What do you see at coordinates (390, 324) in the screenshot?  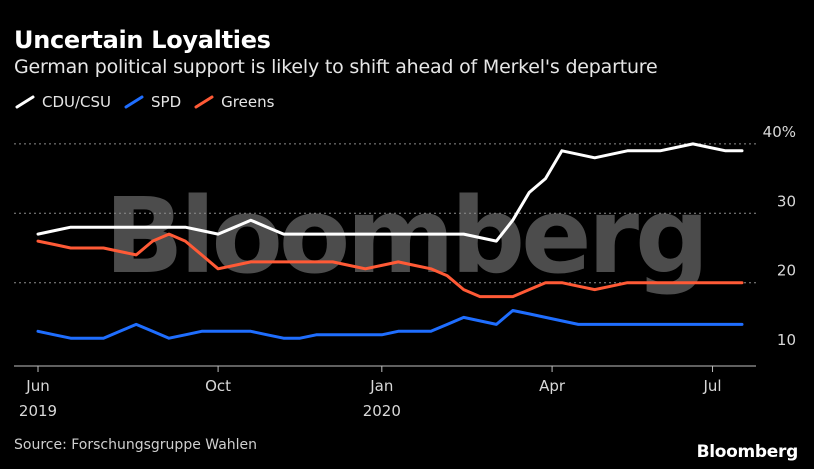 I see `series-line-spd` at bounding box center [390, 324].